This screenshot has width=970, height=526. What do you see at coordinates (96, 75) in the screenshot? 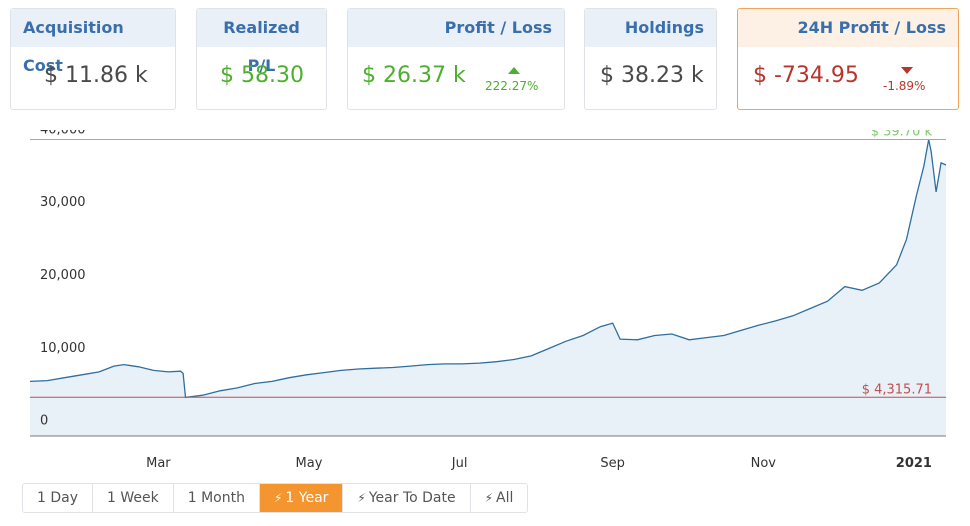
I see `stat-card-value: $ 11.86 k` at bounding box center [96, 75].